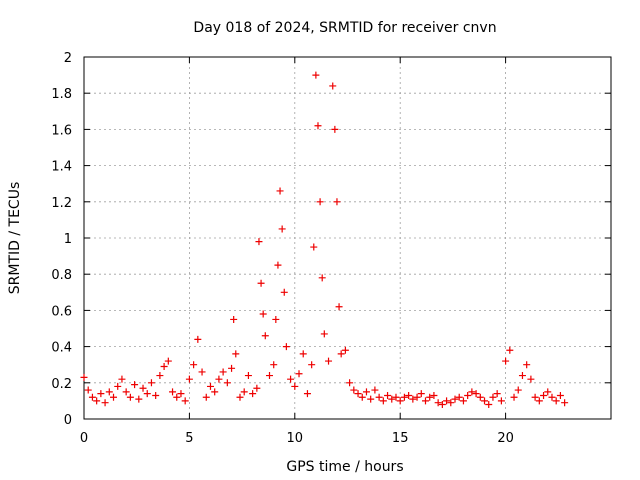 This screenshot has width=640, height=480. What do you see at coordinates (61, 311) in the screenshot?
I see `y-tick-label: 0.6` at bounding box center [61, 311].